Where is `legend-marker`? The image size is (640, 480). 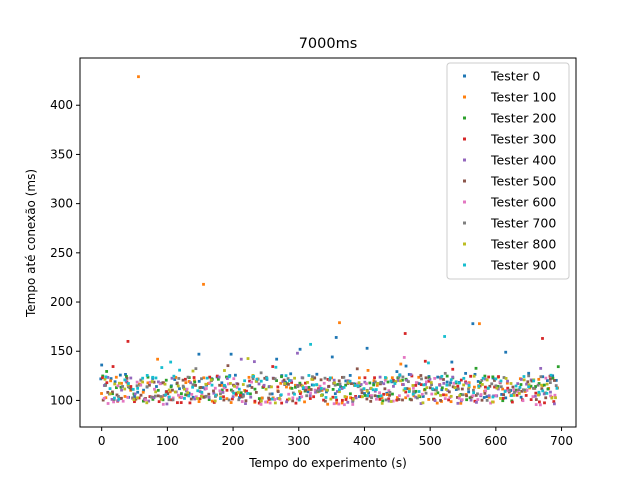 legend-marker is located at coordinates (464, 265).